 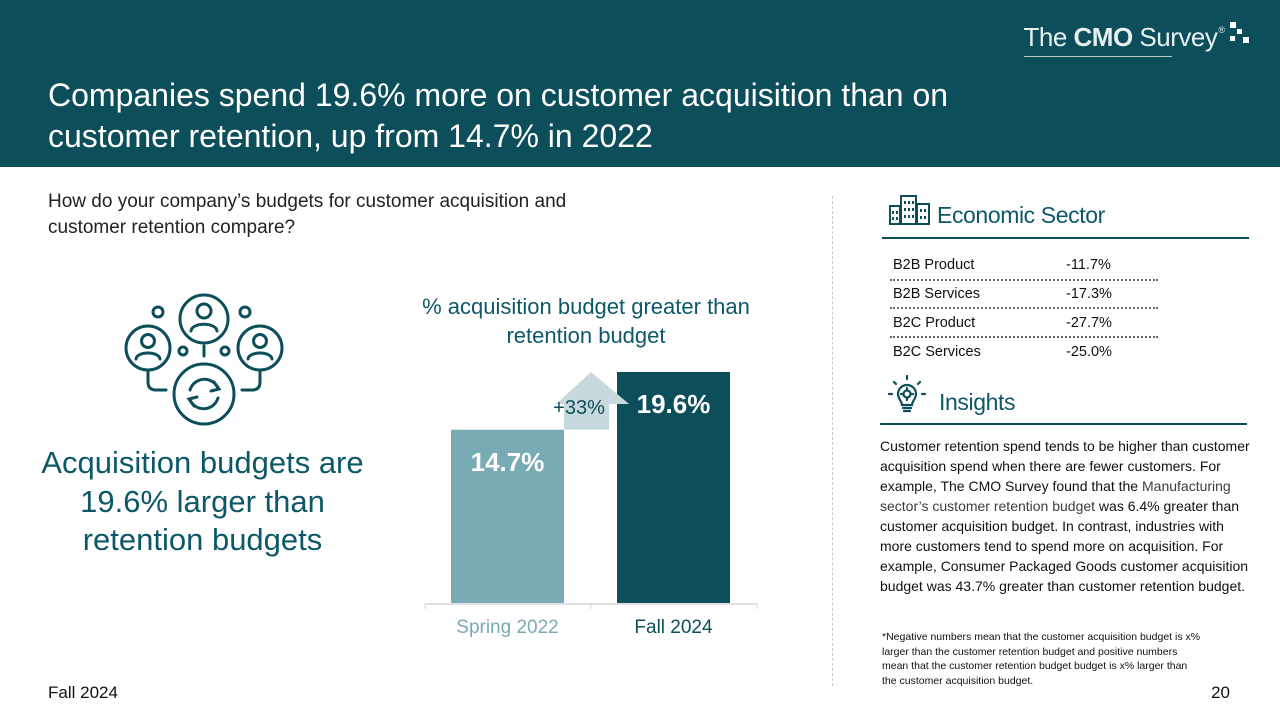 What do you see at coordinates (1021, 215) in the screenshot?
I see `economic-sector-heading: Economic Sector` at bounding box center [1021, 215].